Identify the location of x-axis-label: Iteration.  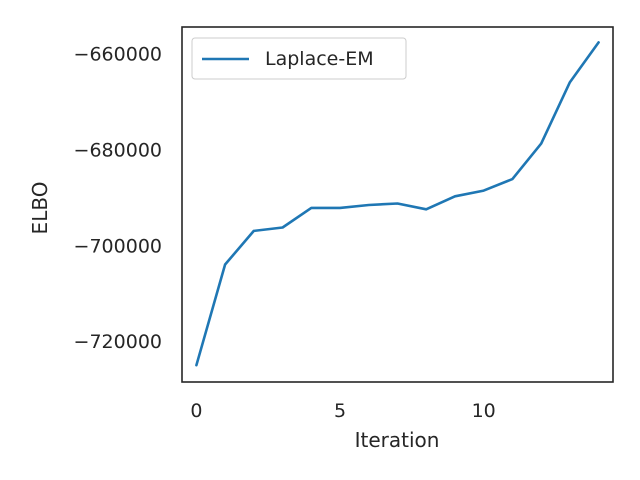
(397, 440).